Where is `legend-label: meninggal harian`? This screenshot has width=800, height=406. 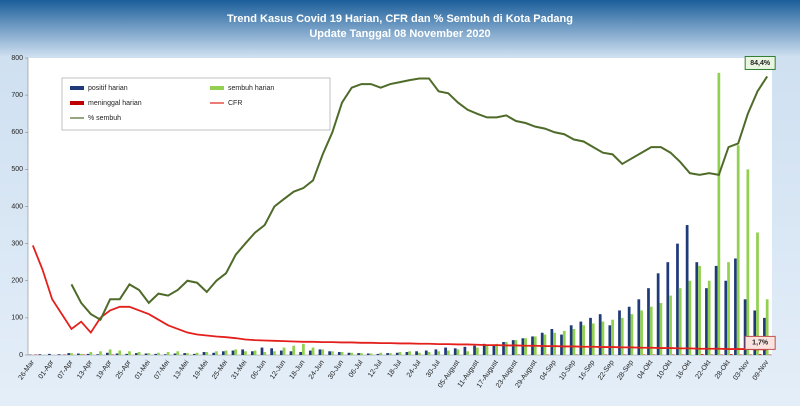 legend-label: meninggal harian is located at coordinates (115, 103).